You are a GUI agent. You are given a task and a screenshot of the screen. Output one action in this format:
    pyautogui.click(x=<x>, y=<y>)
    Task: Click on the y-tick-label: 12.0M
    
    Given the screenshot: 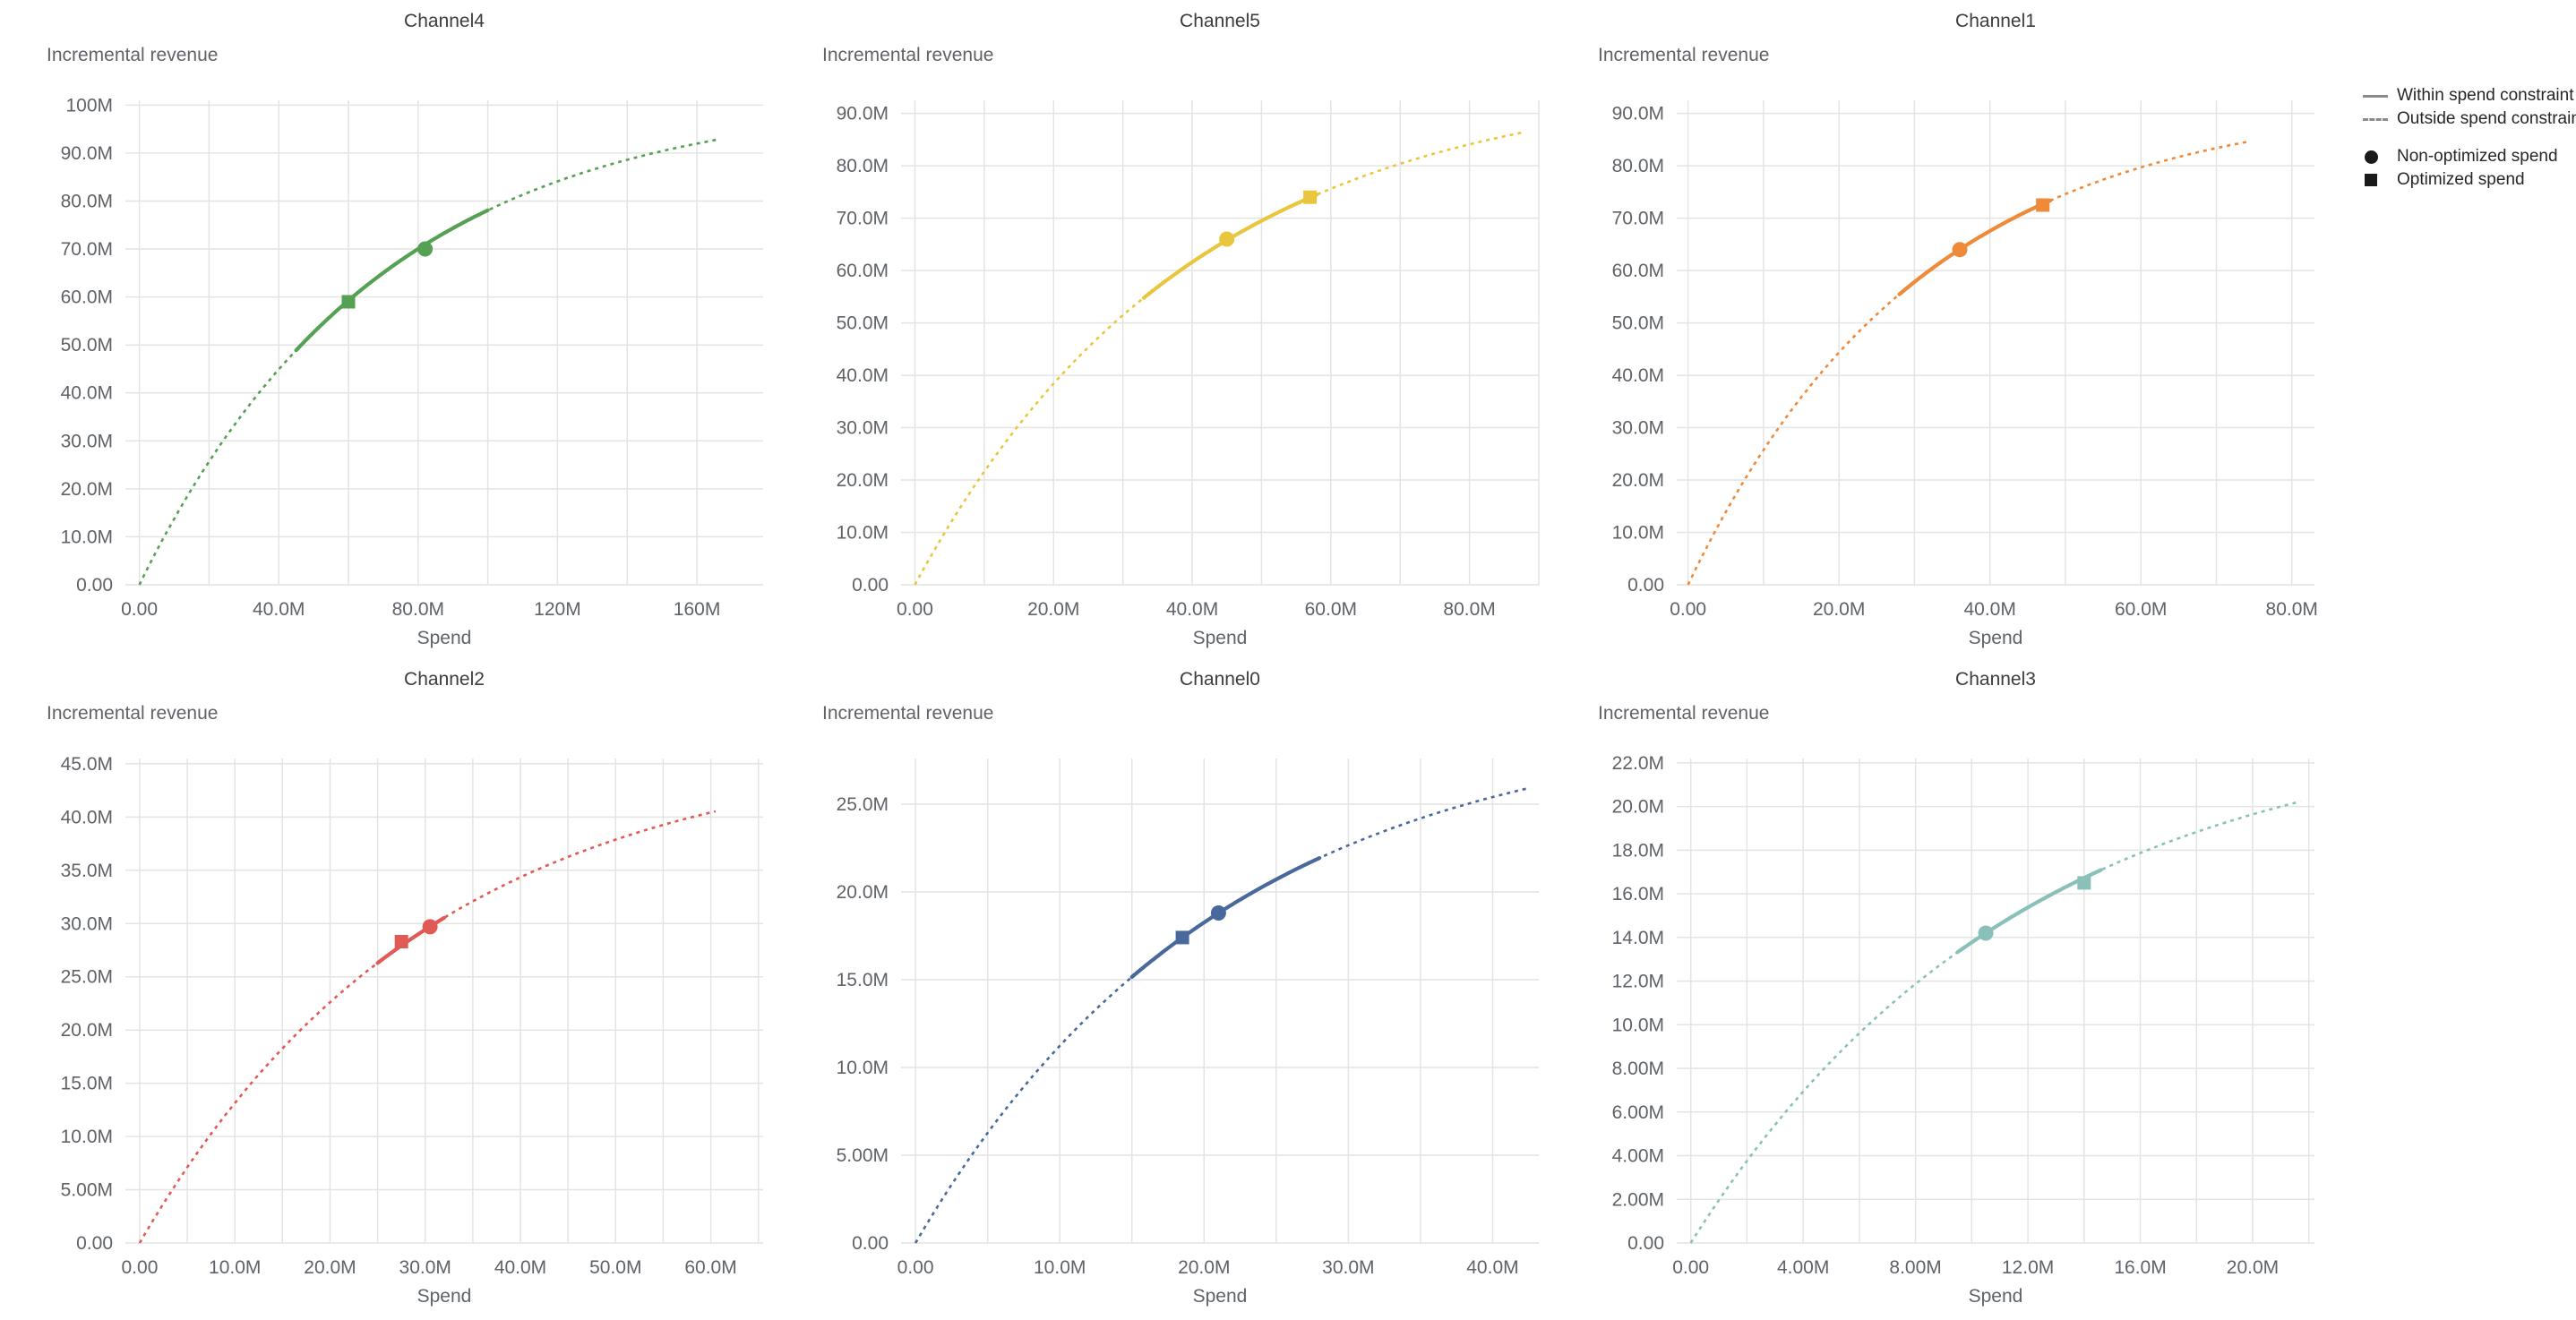 What is the action you would take?
    pyautogui.click(x=1638, y=982)
    